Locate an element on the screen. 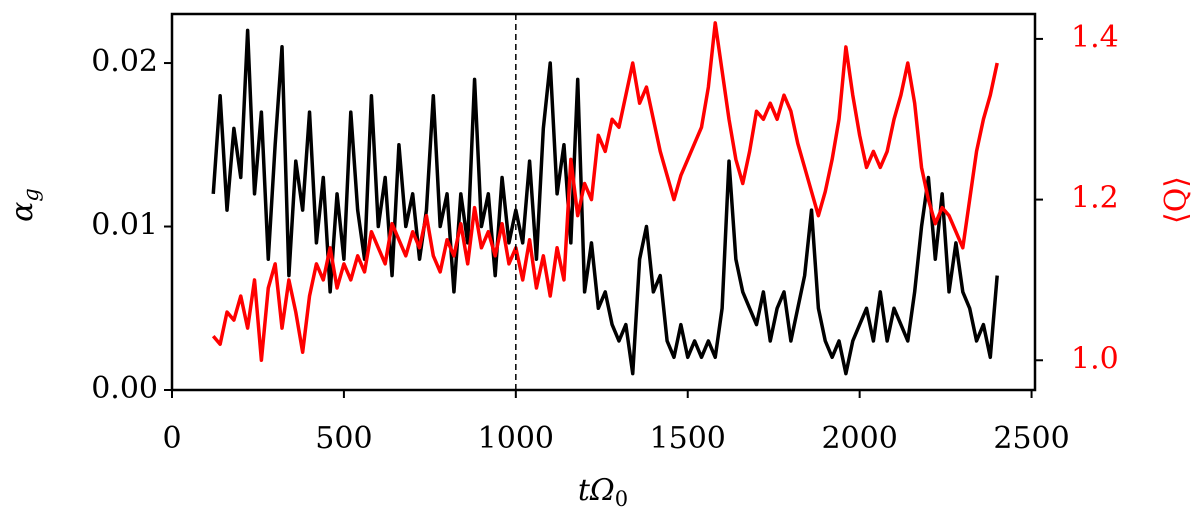 This screenshot has height=521, width=1200. x-tick-label: 2000 is located at coordinates (859, 438).